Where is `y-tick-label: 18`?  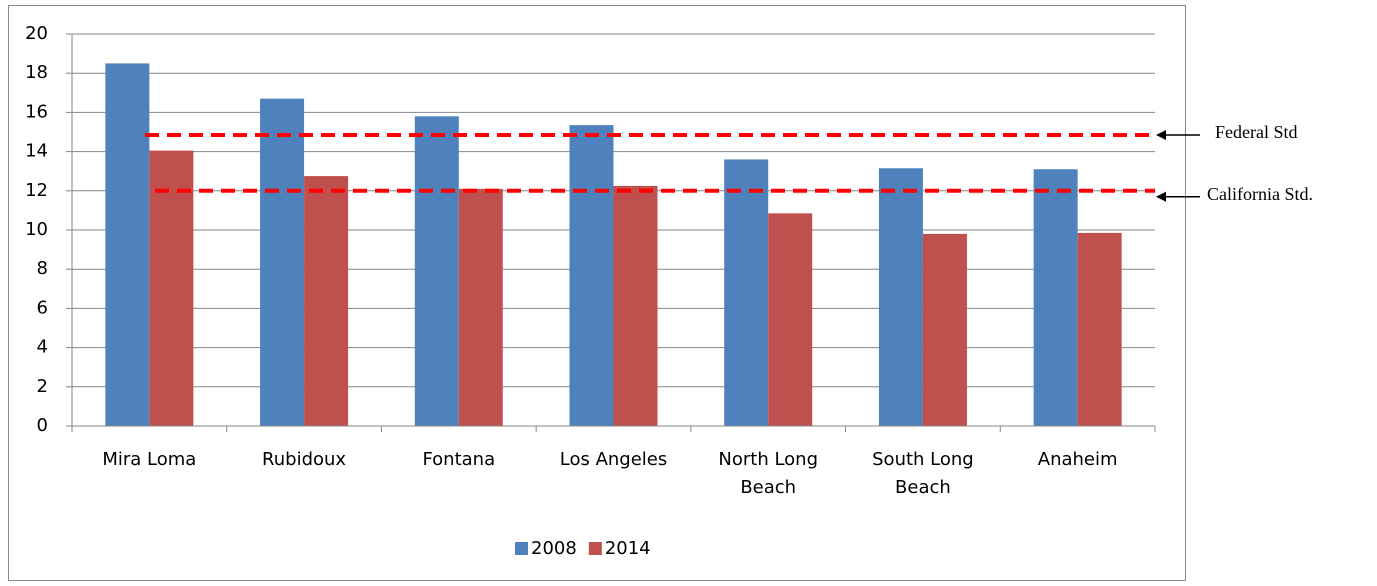
y-tick-label: 18 is located at coordinates (36, 72).